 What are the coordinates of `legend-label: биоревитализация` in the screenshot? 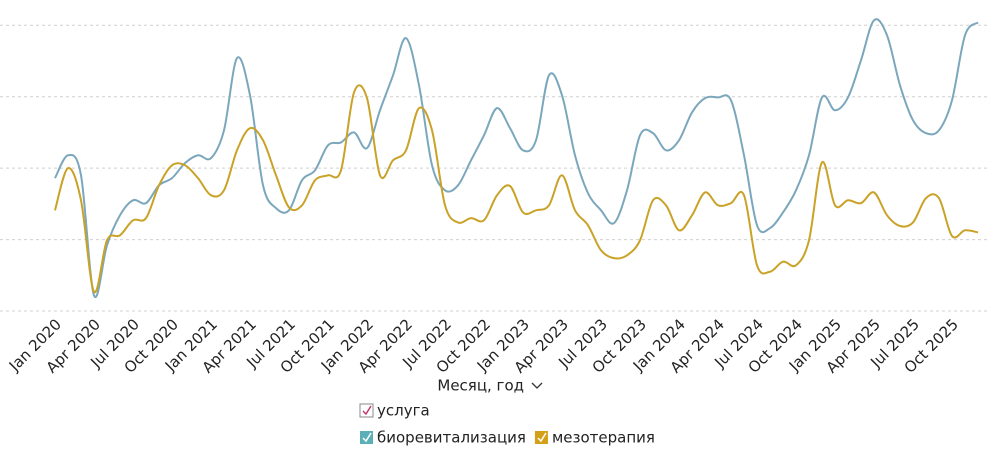 It's located at (451, 438).